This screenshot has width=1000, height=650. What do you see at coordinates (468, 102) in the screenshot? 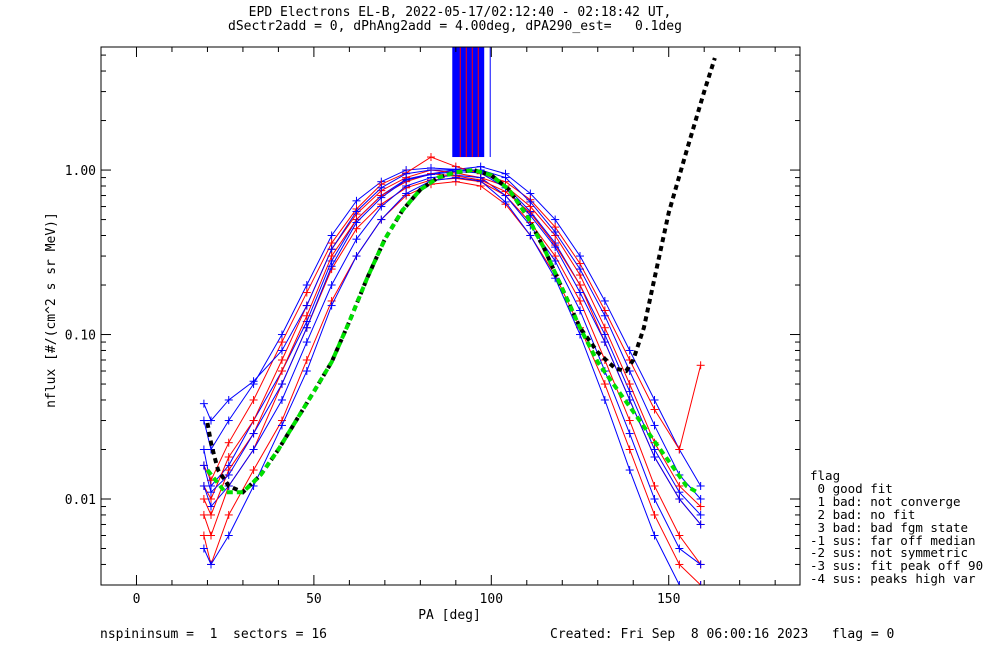
I see `peak-band` at bounding box center [468, 102].